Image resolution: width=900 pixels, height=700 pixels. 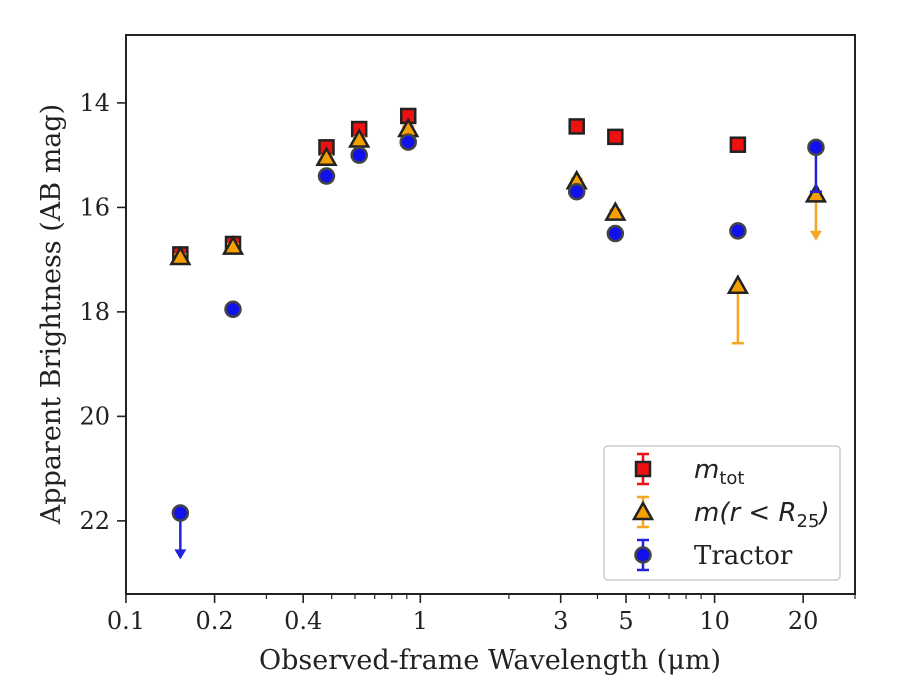 What do you see at coordinates (420, 621) in the screenshot?
I see `x-tick-label: 1` at bounding box center [420, 621].